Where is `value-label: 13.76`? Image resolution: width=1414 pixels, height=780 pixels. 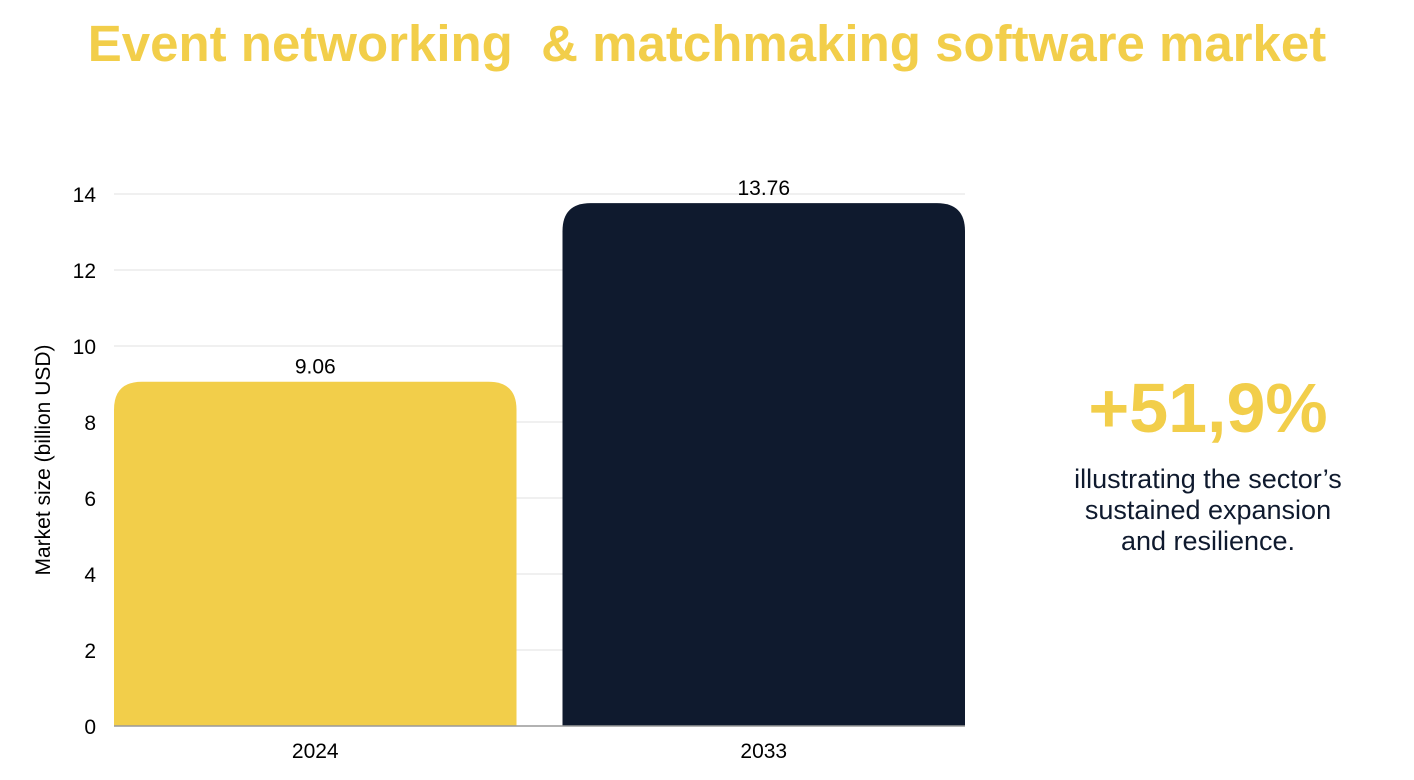
value-label: 13.76 is located at coordinates (763, 188).